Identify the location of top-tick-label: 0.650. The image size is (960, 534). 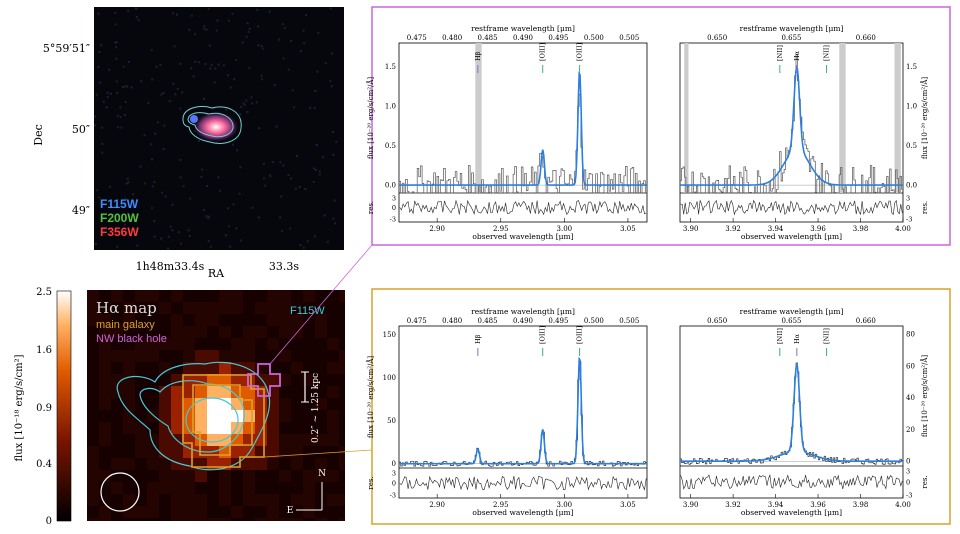
(717, 321).